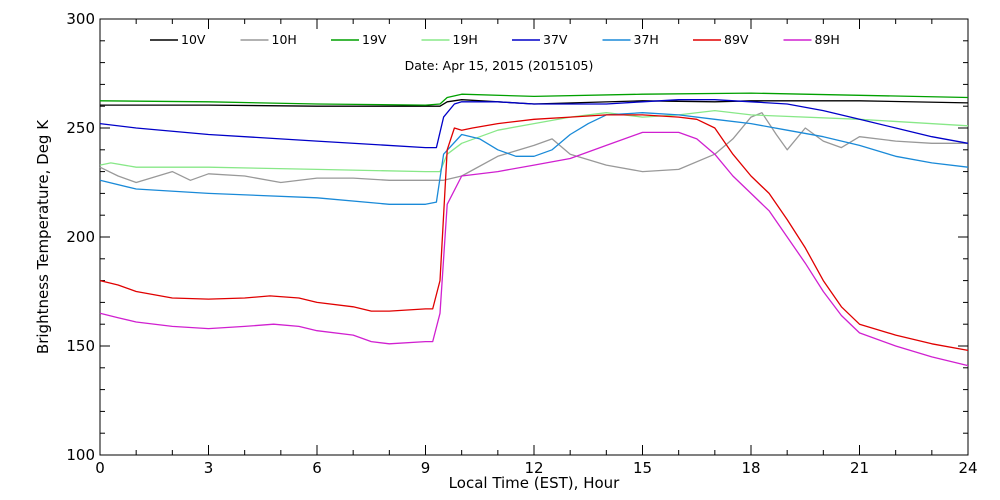  Describe the element at coordinates (750, 468) in the screenshot. I see `x-tick-label: 18` at that location.